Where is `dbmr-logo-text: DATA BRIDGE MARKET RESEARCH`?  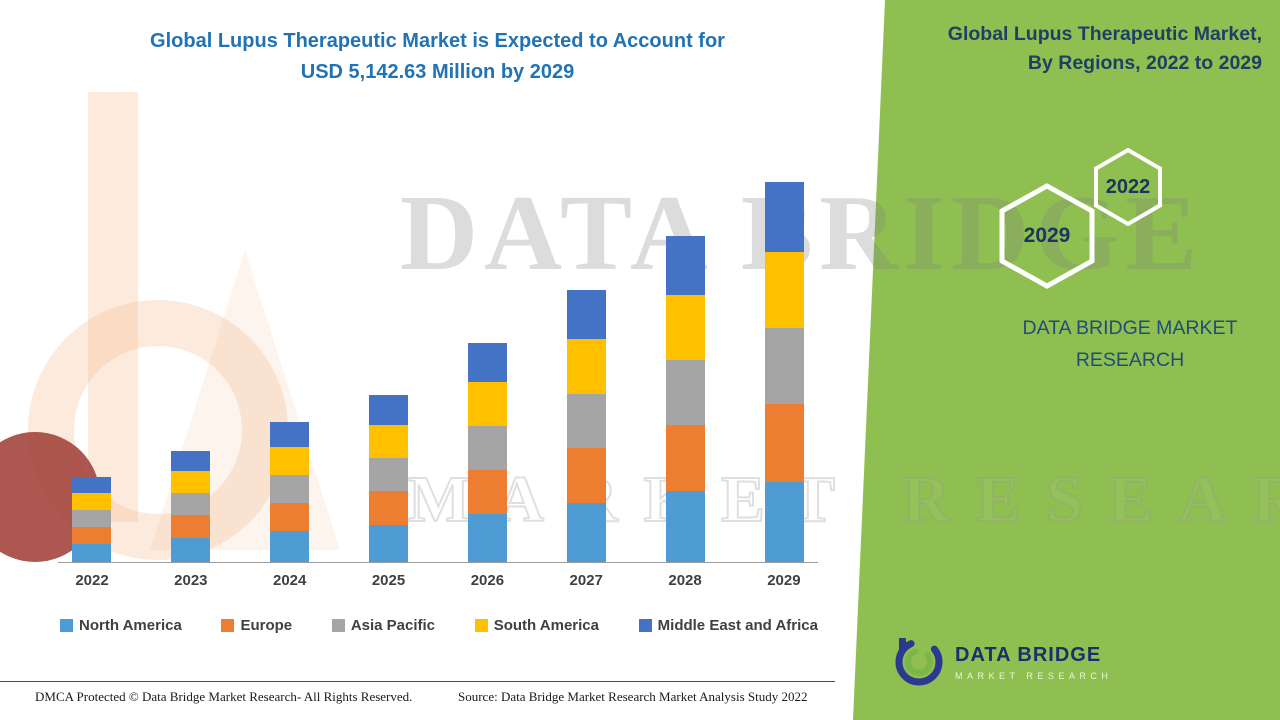 dbmr-logo-text: DATA BRIDGE MARKET RESEARCH is located at coordinates (1033, 662).